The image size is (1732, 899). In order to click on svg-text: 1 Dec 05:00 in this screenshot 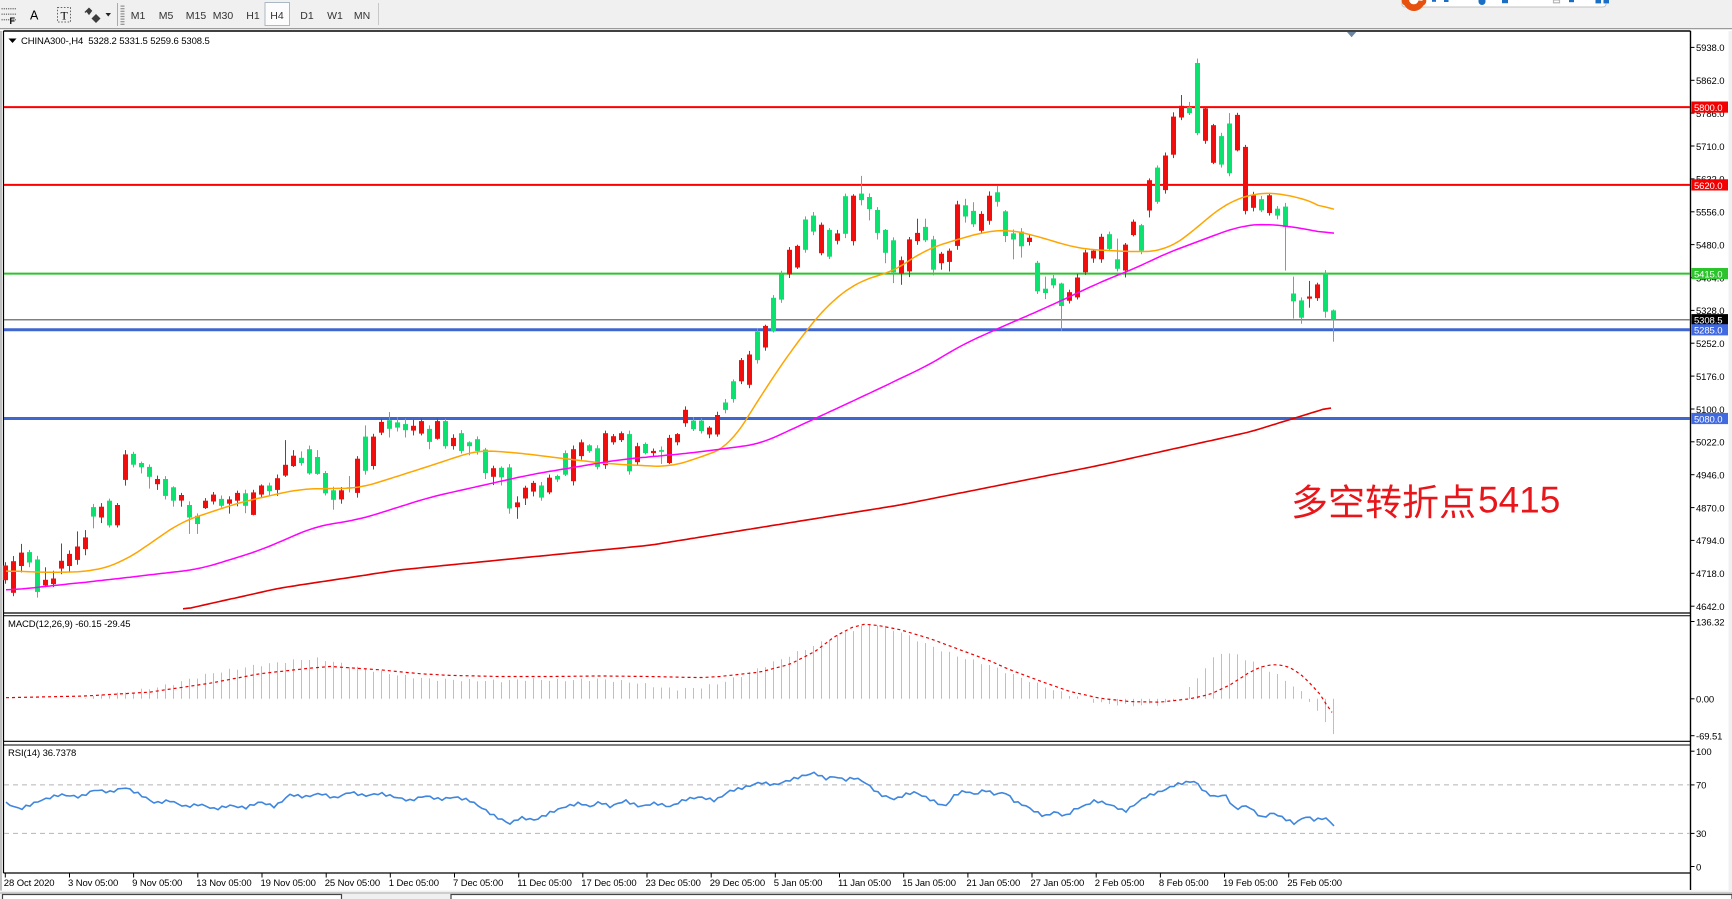, I will do `click(414, 883)`.